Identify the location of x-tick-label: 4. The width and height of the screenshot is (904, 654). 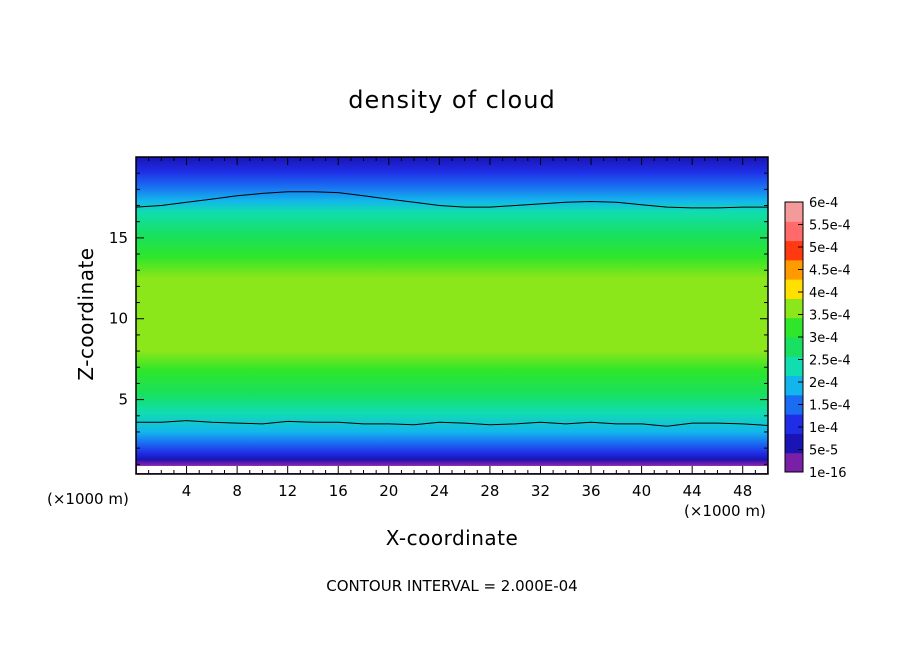
(187, 491).